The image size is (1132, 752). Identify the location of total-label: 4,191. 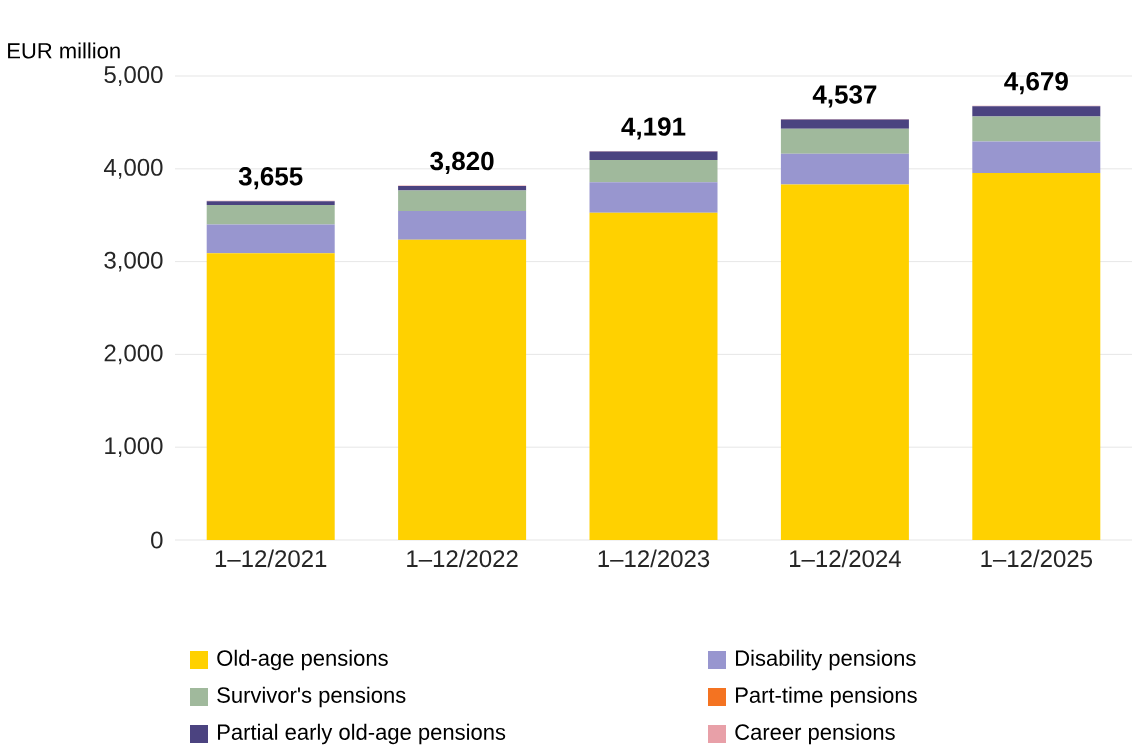
(653, 128).